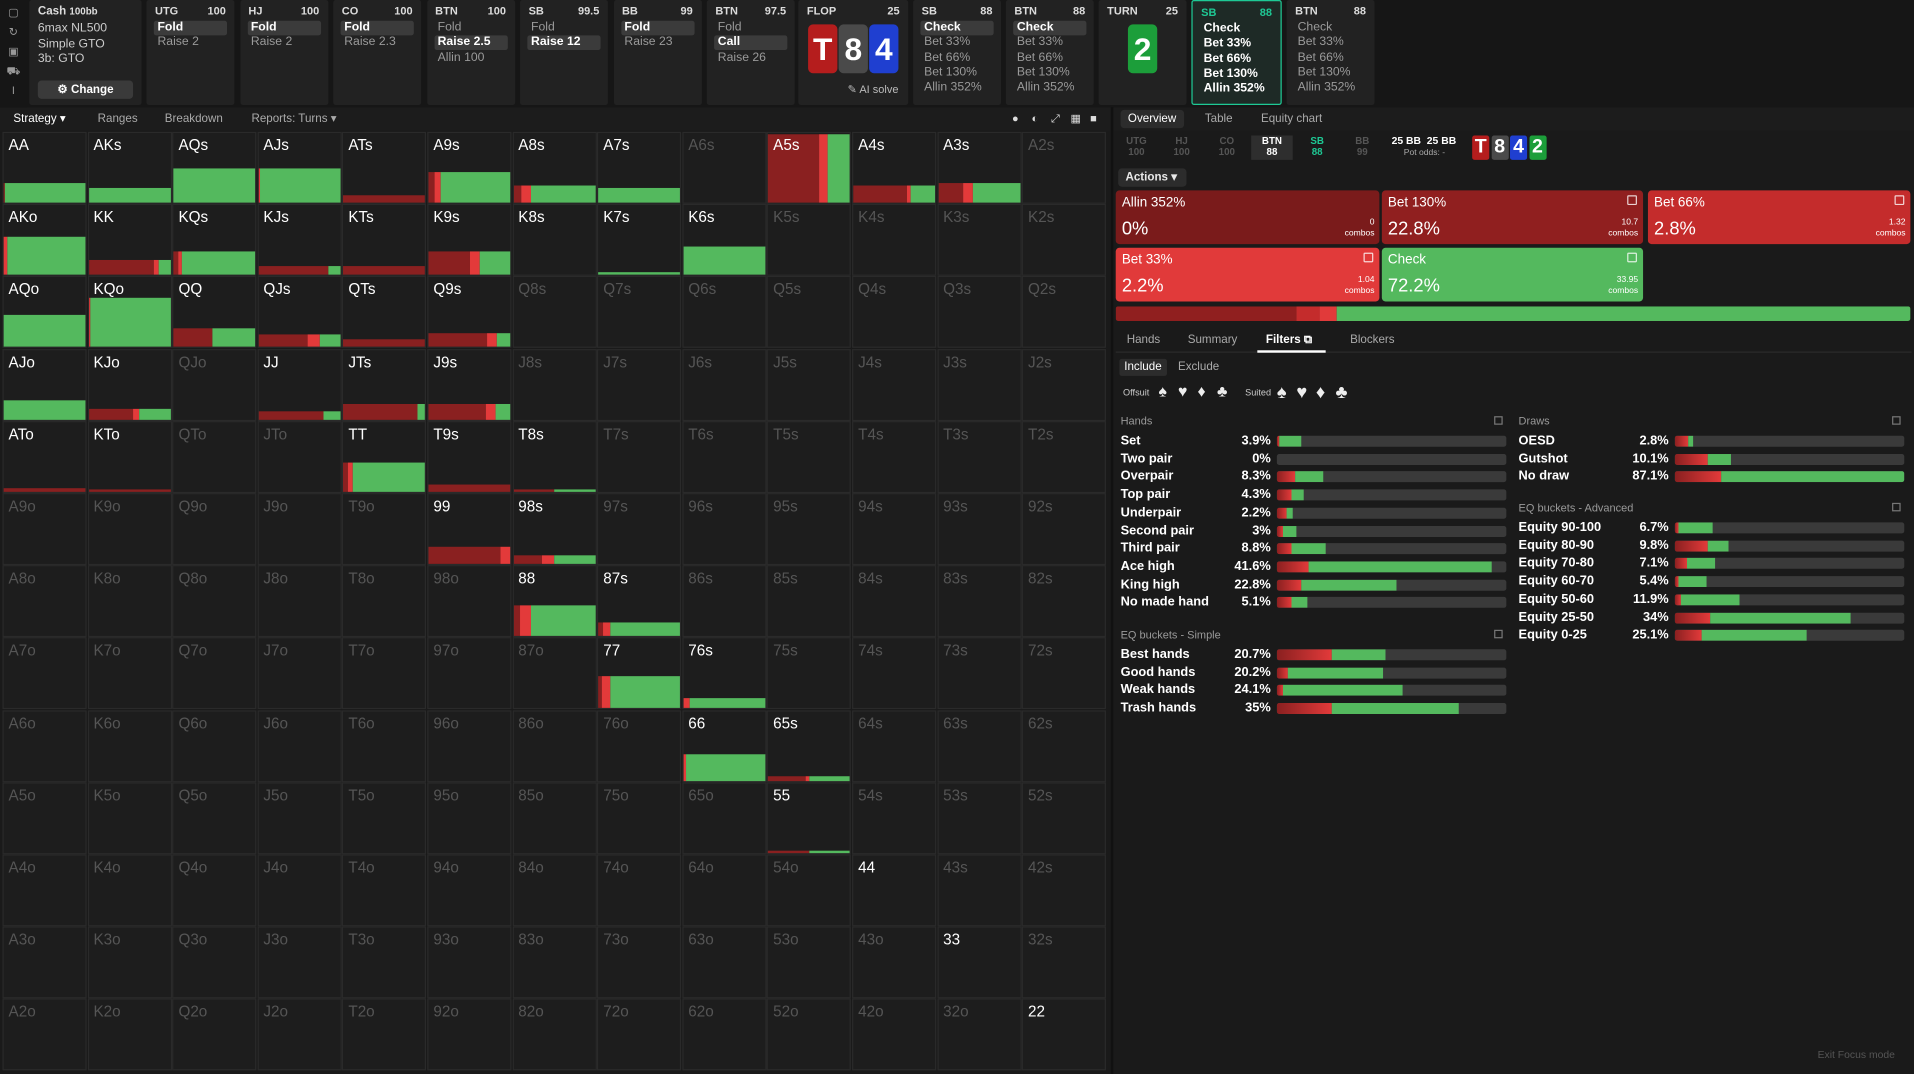  I want to click on hand-cell: 66, so click(724, 745).